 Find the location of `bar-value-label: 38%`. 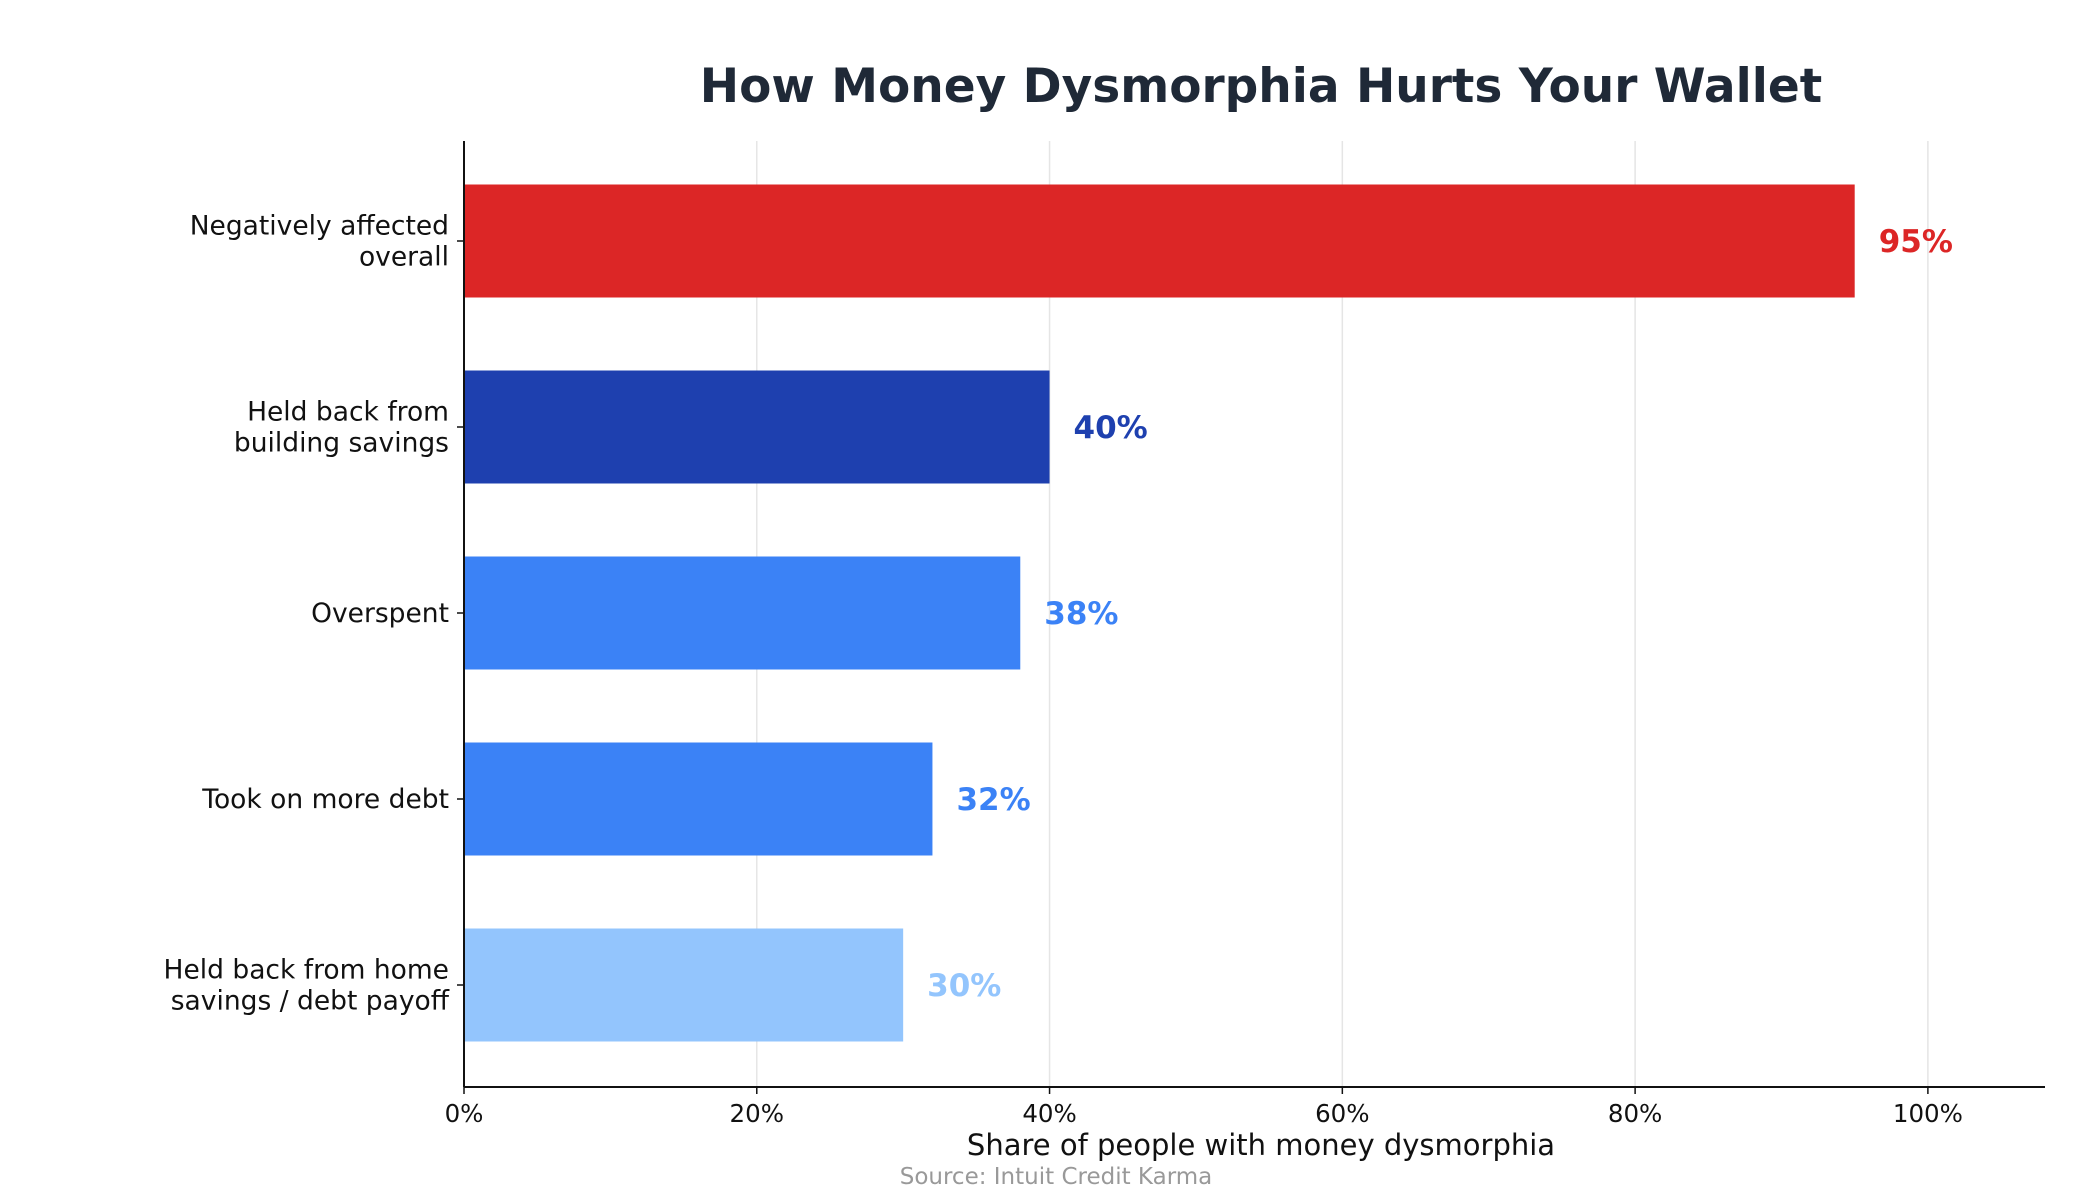

bar-value-label: 38% is located at coordinates (1081, 614).